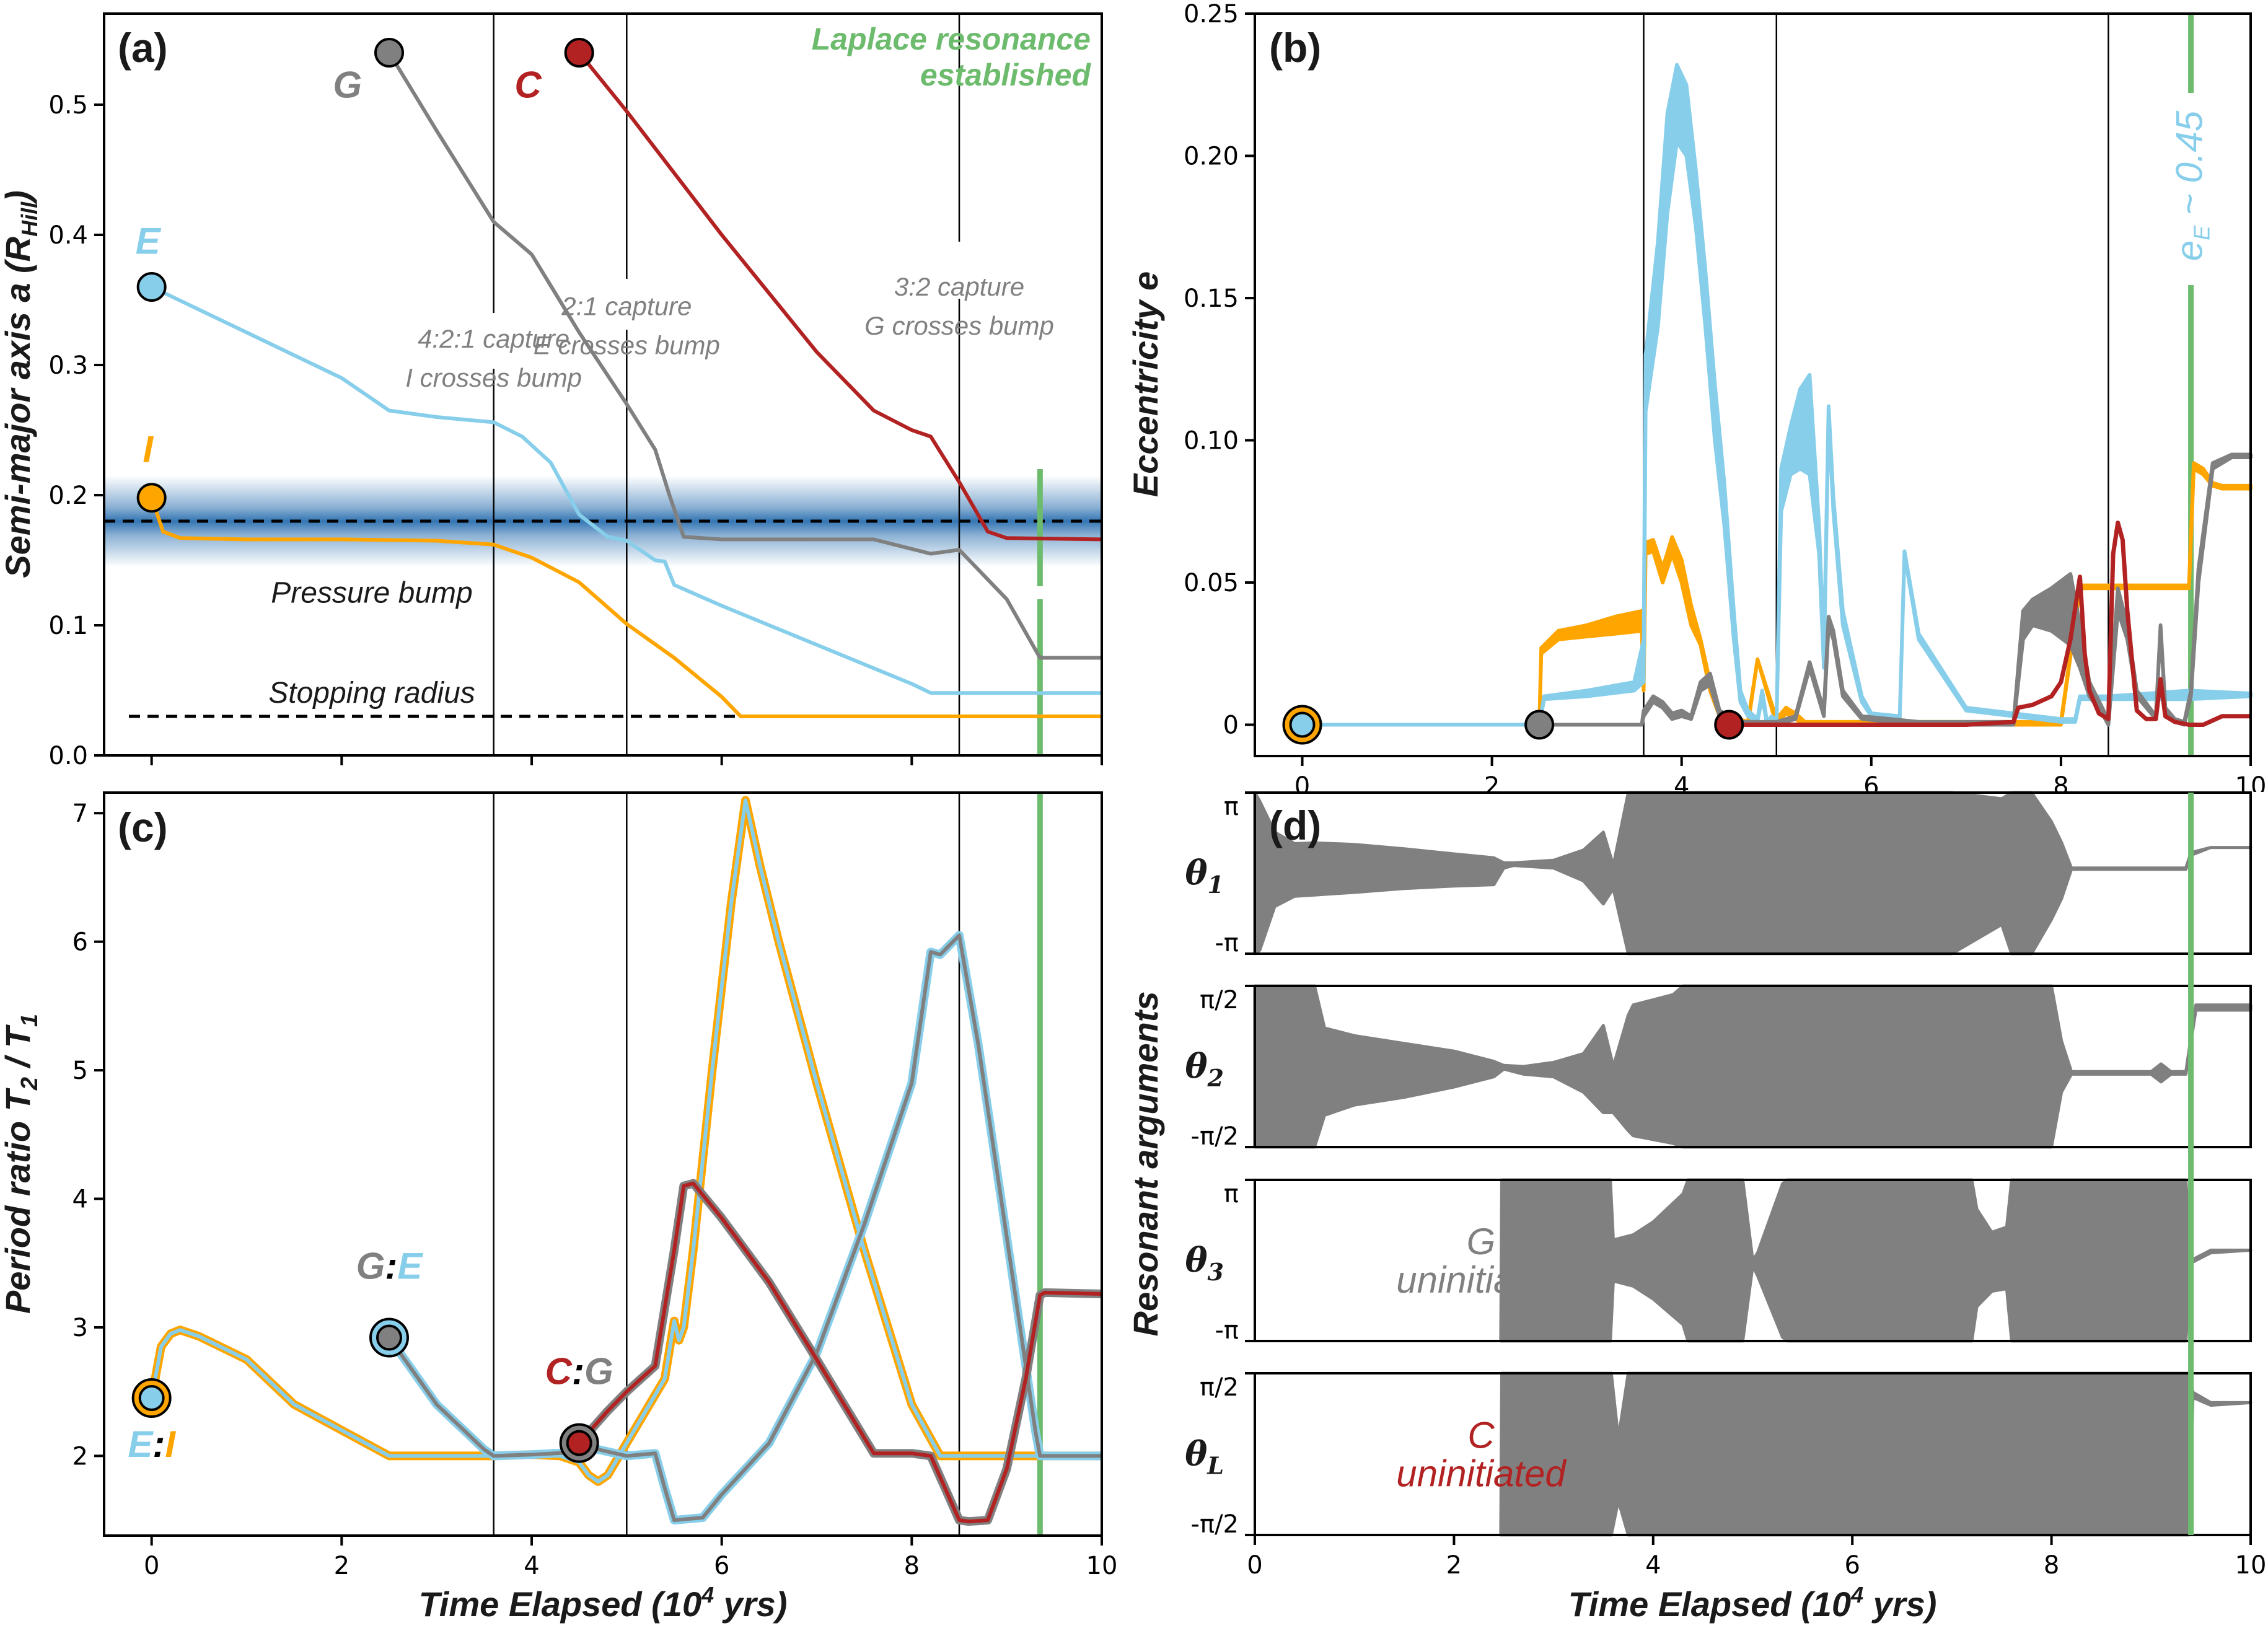 The width and height of the screenshot is (2268, 1636). What do you see at coordinates (151, 1399) in the screenshot?
I see `start-marker-E-I` at bounding box center [151, 1399].